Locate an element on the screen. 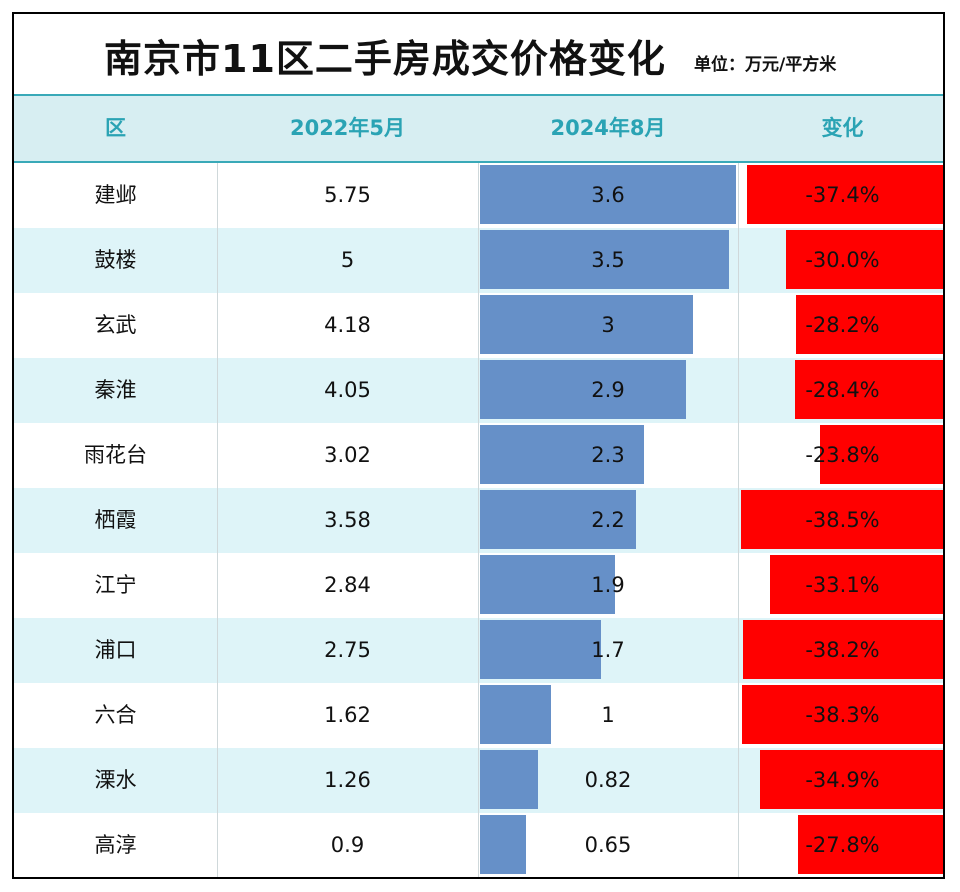 The image size is (960, 892). header-aug-2024: 2024年8月 is located at coordinates (608, 128).